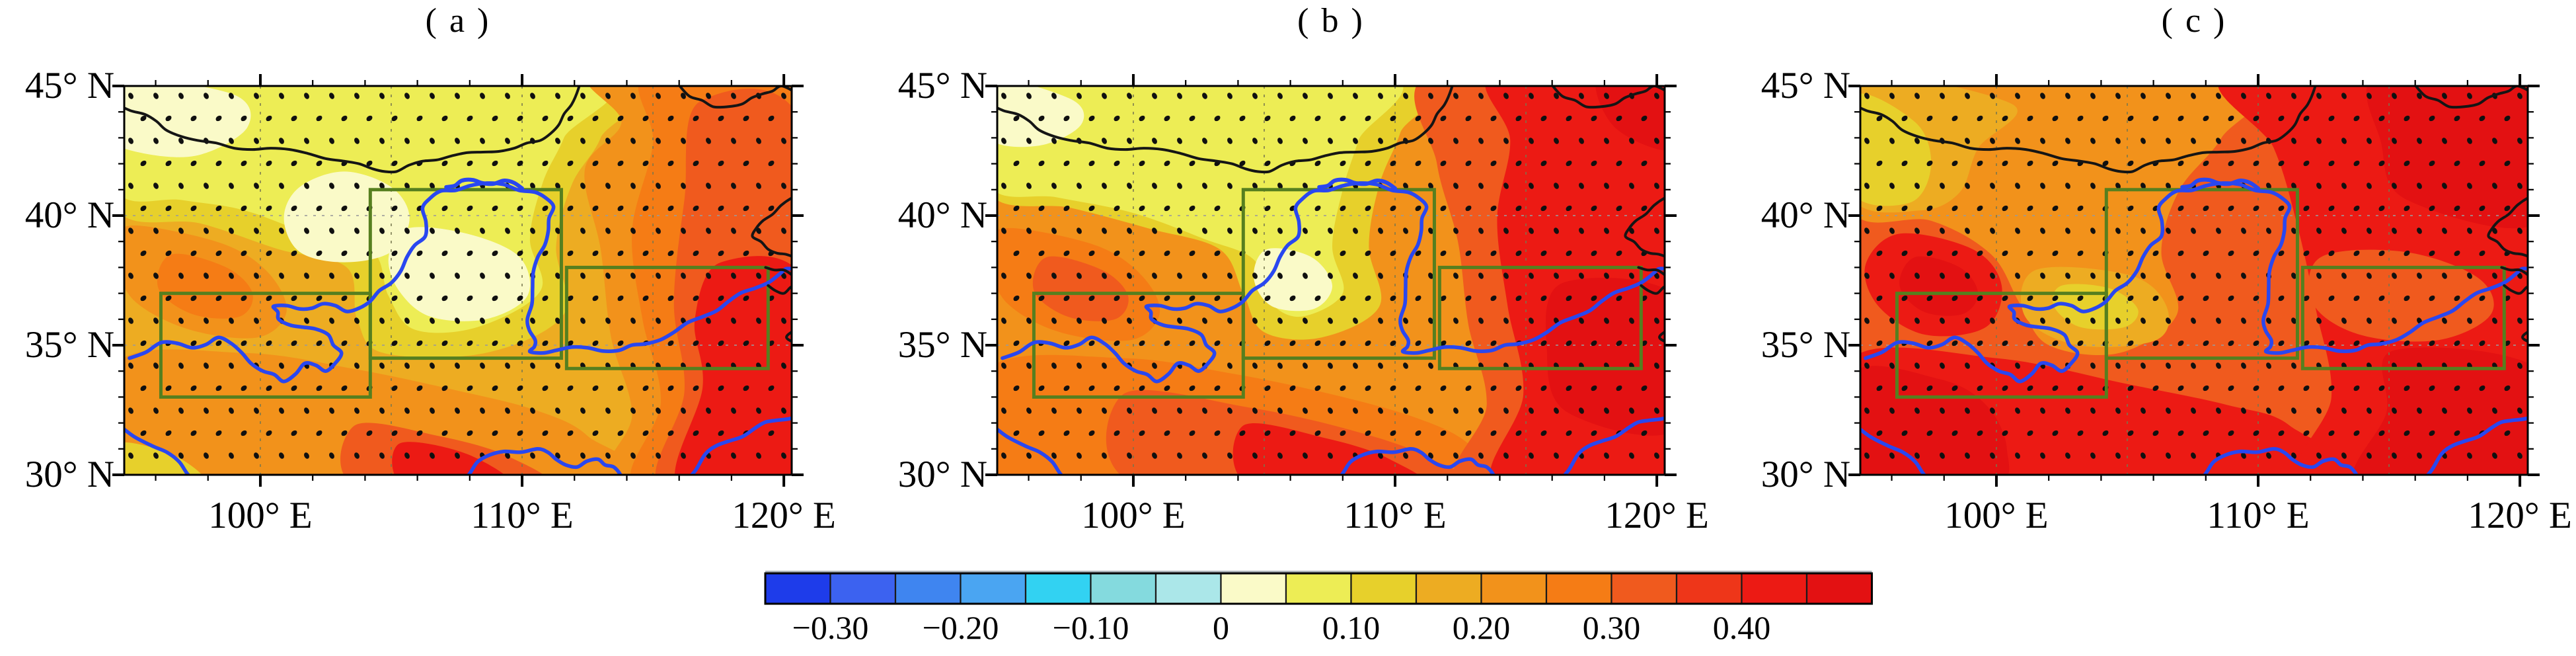  I want to click on colorbar-tick-label: 0.10, so click(1351, 627).